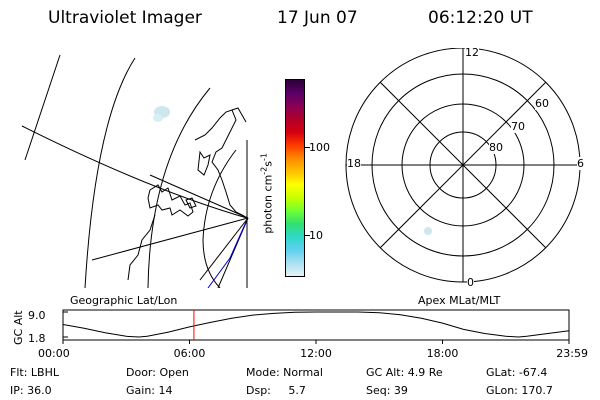 The width and height of the screenshot is (600, 400). What do you see at coordinates (157, 372) in the screenshot?
I see `door-status: Door: Open` at bounding box center [157, 372].